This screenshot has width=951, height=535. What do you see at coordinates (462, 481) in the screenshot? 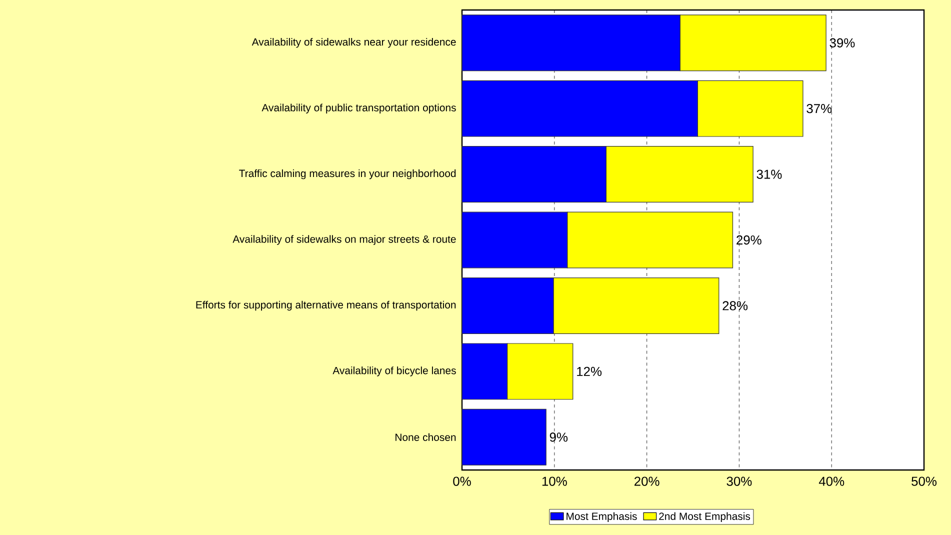
I see `x-tick-label: 0%` at bounding box center [462, 481].